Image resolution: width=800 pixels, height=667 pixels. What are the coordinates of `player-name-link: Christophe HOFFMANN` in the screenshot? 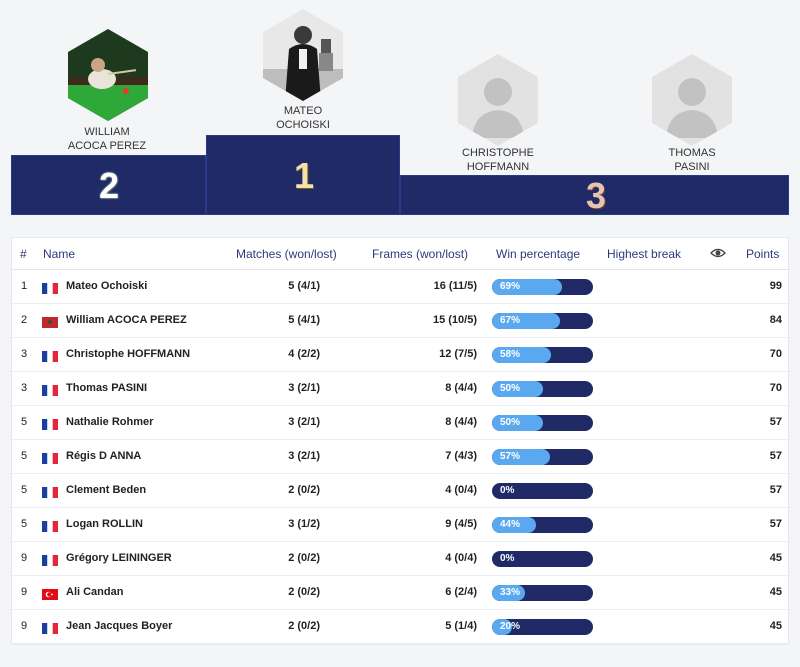 It's located at (128, 354).